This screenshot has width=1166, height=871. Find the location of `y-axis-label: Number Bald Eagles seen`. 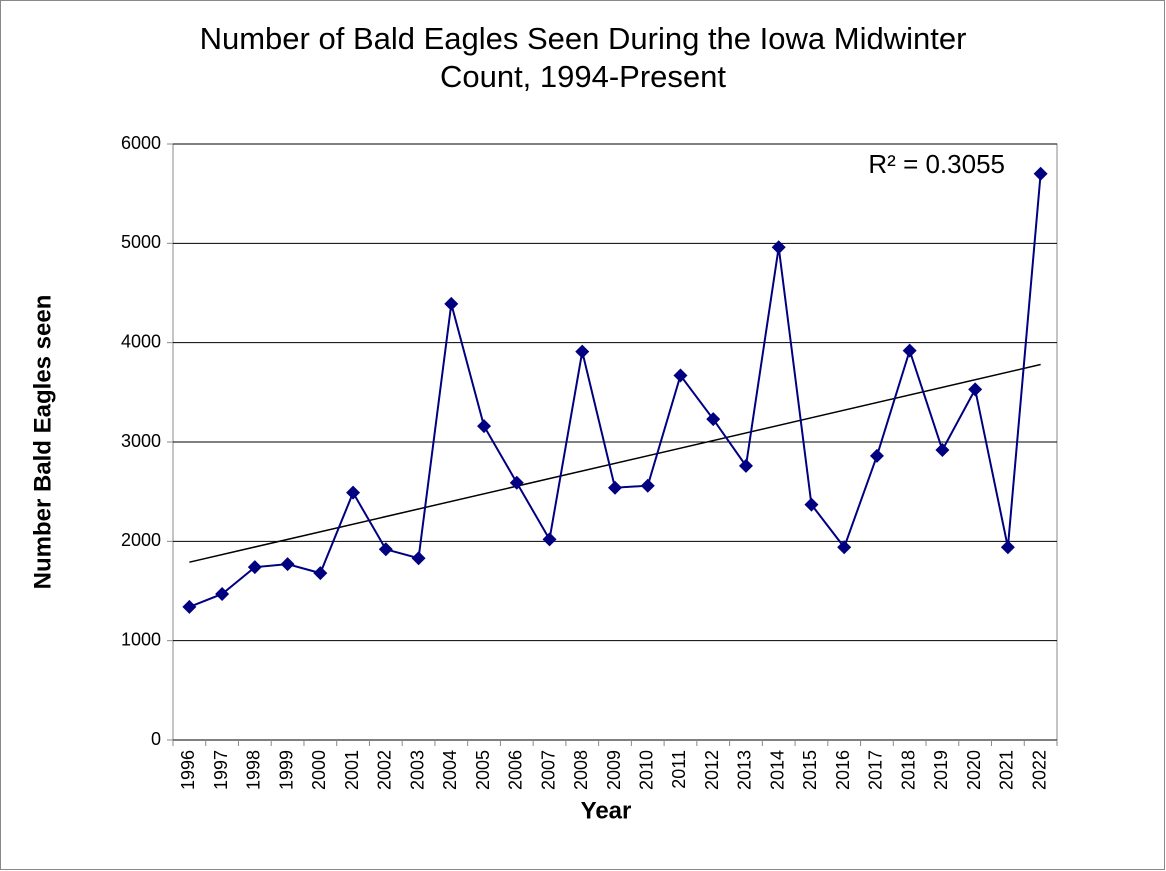

y-axis-label: Number Bald Eagles seen is located at coordinates (42, 442).